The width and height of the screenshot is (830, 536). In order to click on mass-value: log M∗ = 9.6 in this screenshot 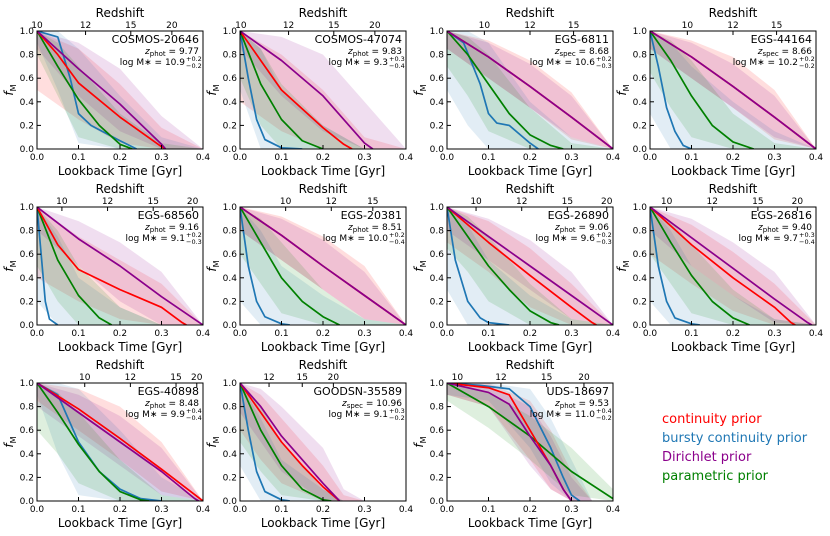, I will do `click(566, 239)`.